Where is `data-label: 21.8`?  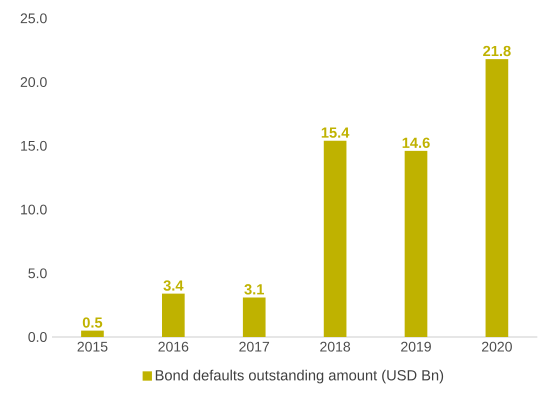
data-label: 21.8 is located at coordinates (497, 51).